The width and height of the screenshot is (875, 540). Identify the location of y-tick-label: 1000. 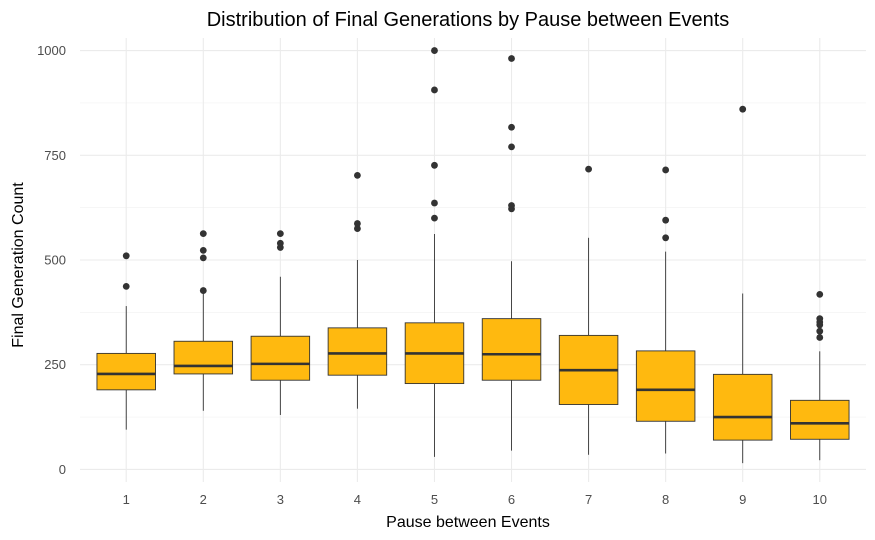
(51, 50).